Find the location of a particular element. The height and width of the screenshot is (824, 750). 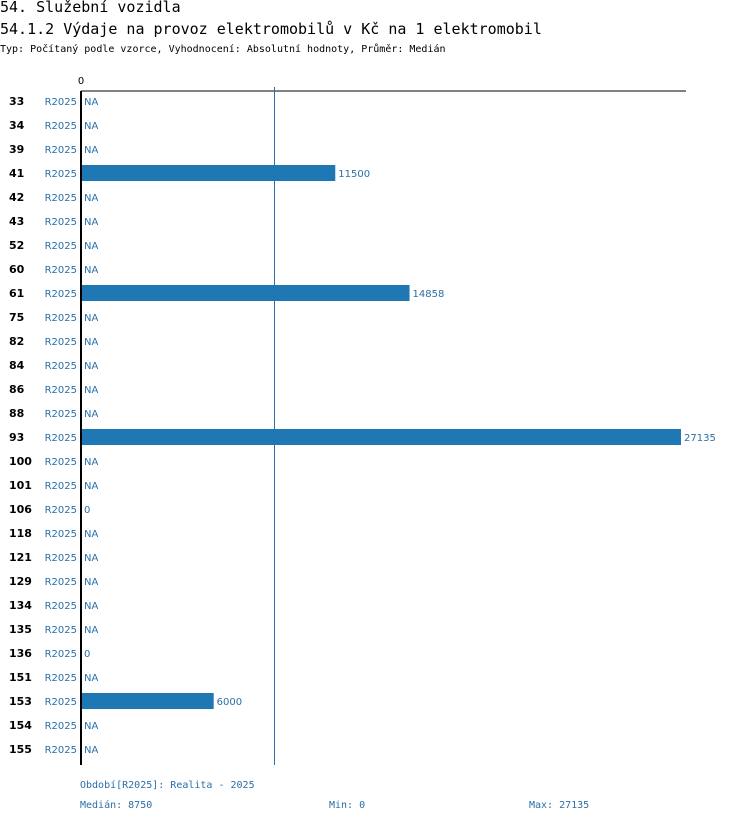

row-category-label: 129 is located at coordinates (20, 581).